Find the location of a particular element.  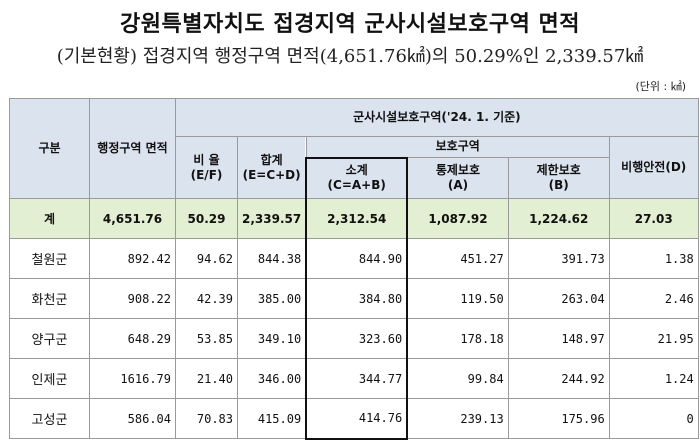

header-protection: 보호구역 is located at coordinates (457, 147).